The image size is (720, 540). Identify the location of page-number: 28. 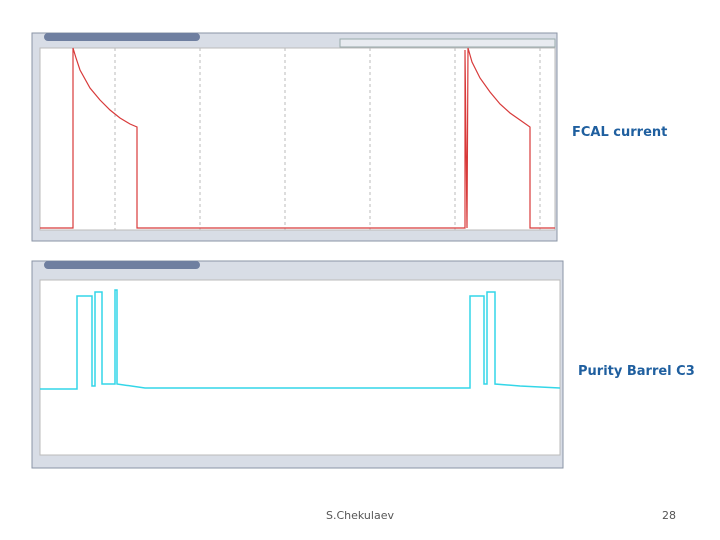
(669, 515).